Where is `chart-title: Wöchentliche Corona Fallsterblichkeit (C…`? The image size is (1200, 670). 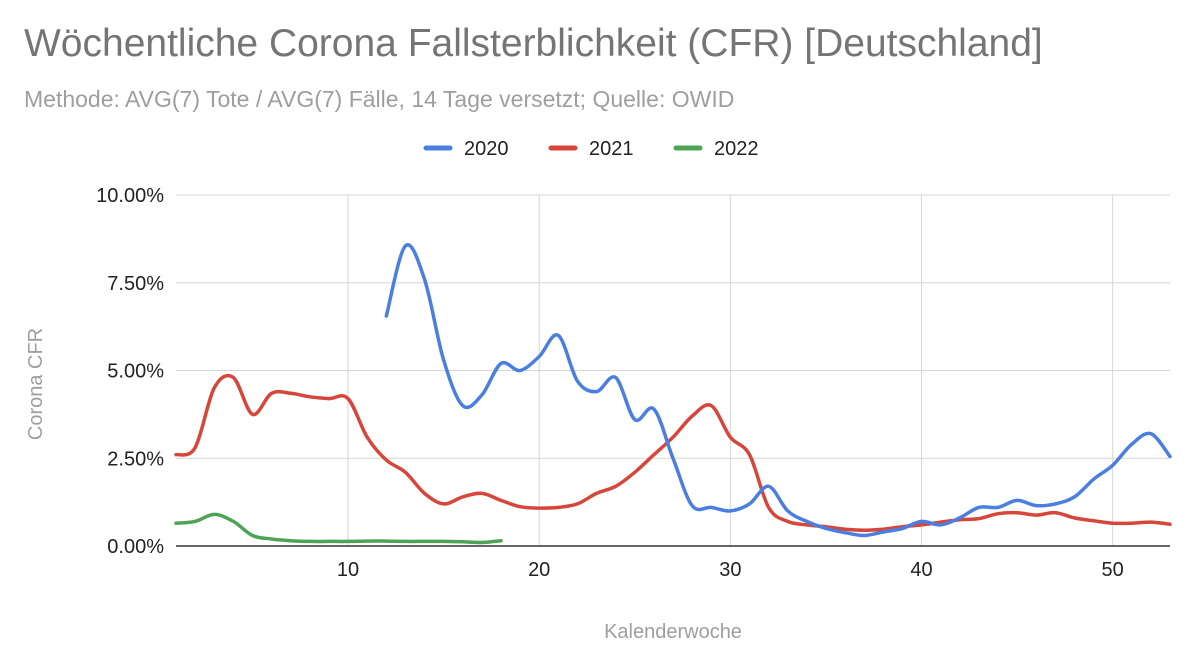 chart-title: Wöchentliche Corona Fallsterblichkeit (C… is located at coordinates (533, 43).